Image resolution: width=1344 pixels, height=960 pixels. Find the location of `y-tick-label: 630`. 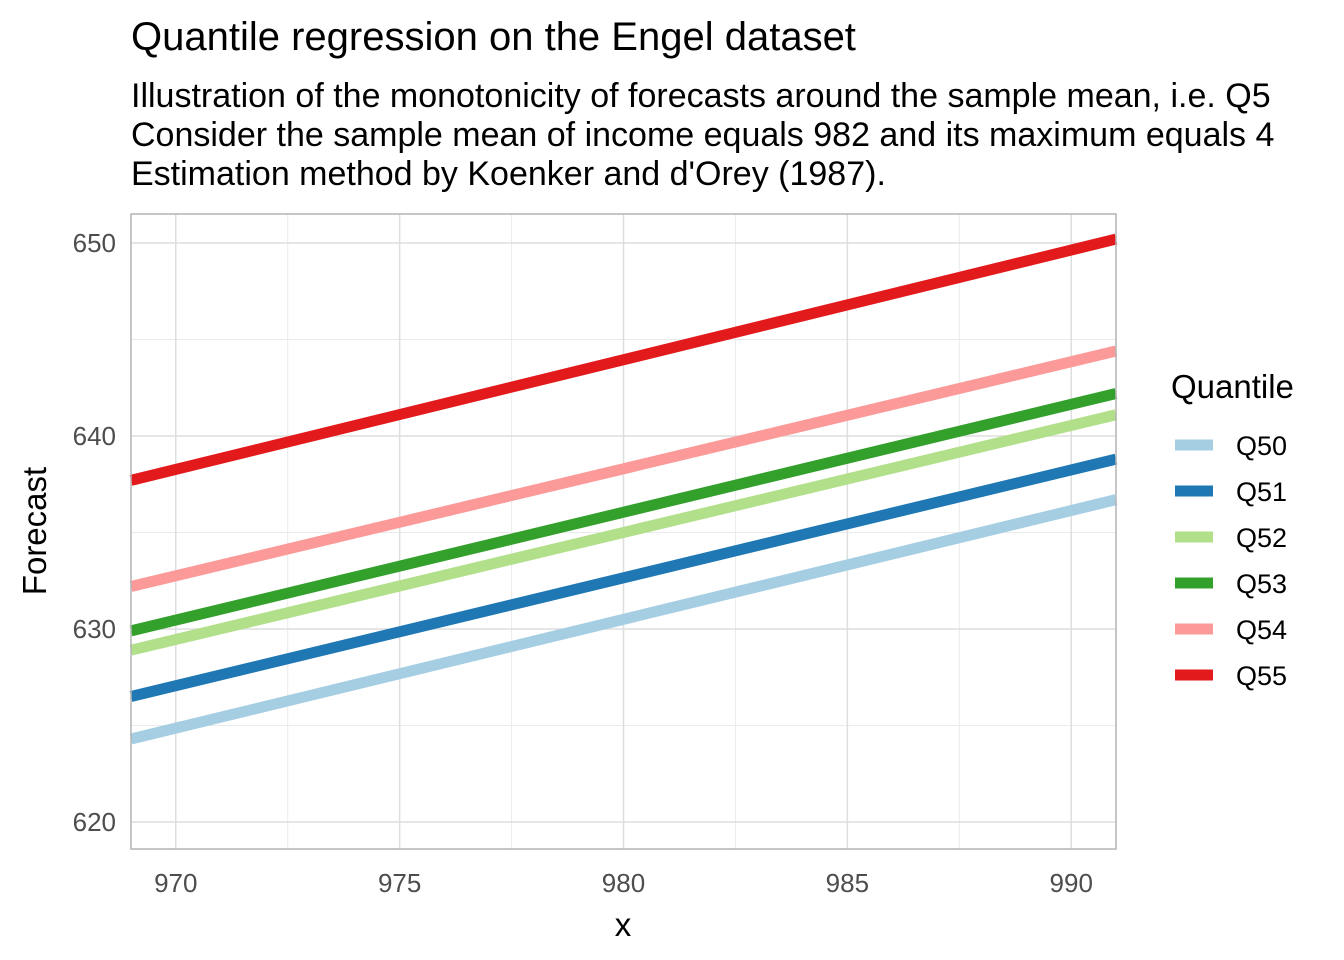

y-tick-label: 630 is located at coordinates (94, 629).